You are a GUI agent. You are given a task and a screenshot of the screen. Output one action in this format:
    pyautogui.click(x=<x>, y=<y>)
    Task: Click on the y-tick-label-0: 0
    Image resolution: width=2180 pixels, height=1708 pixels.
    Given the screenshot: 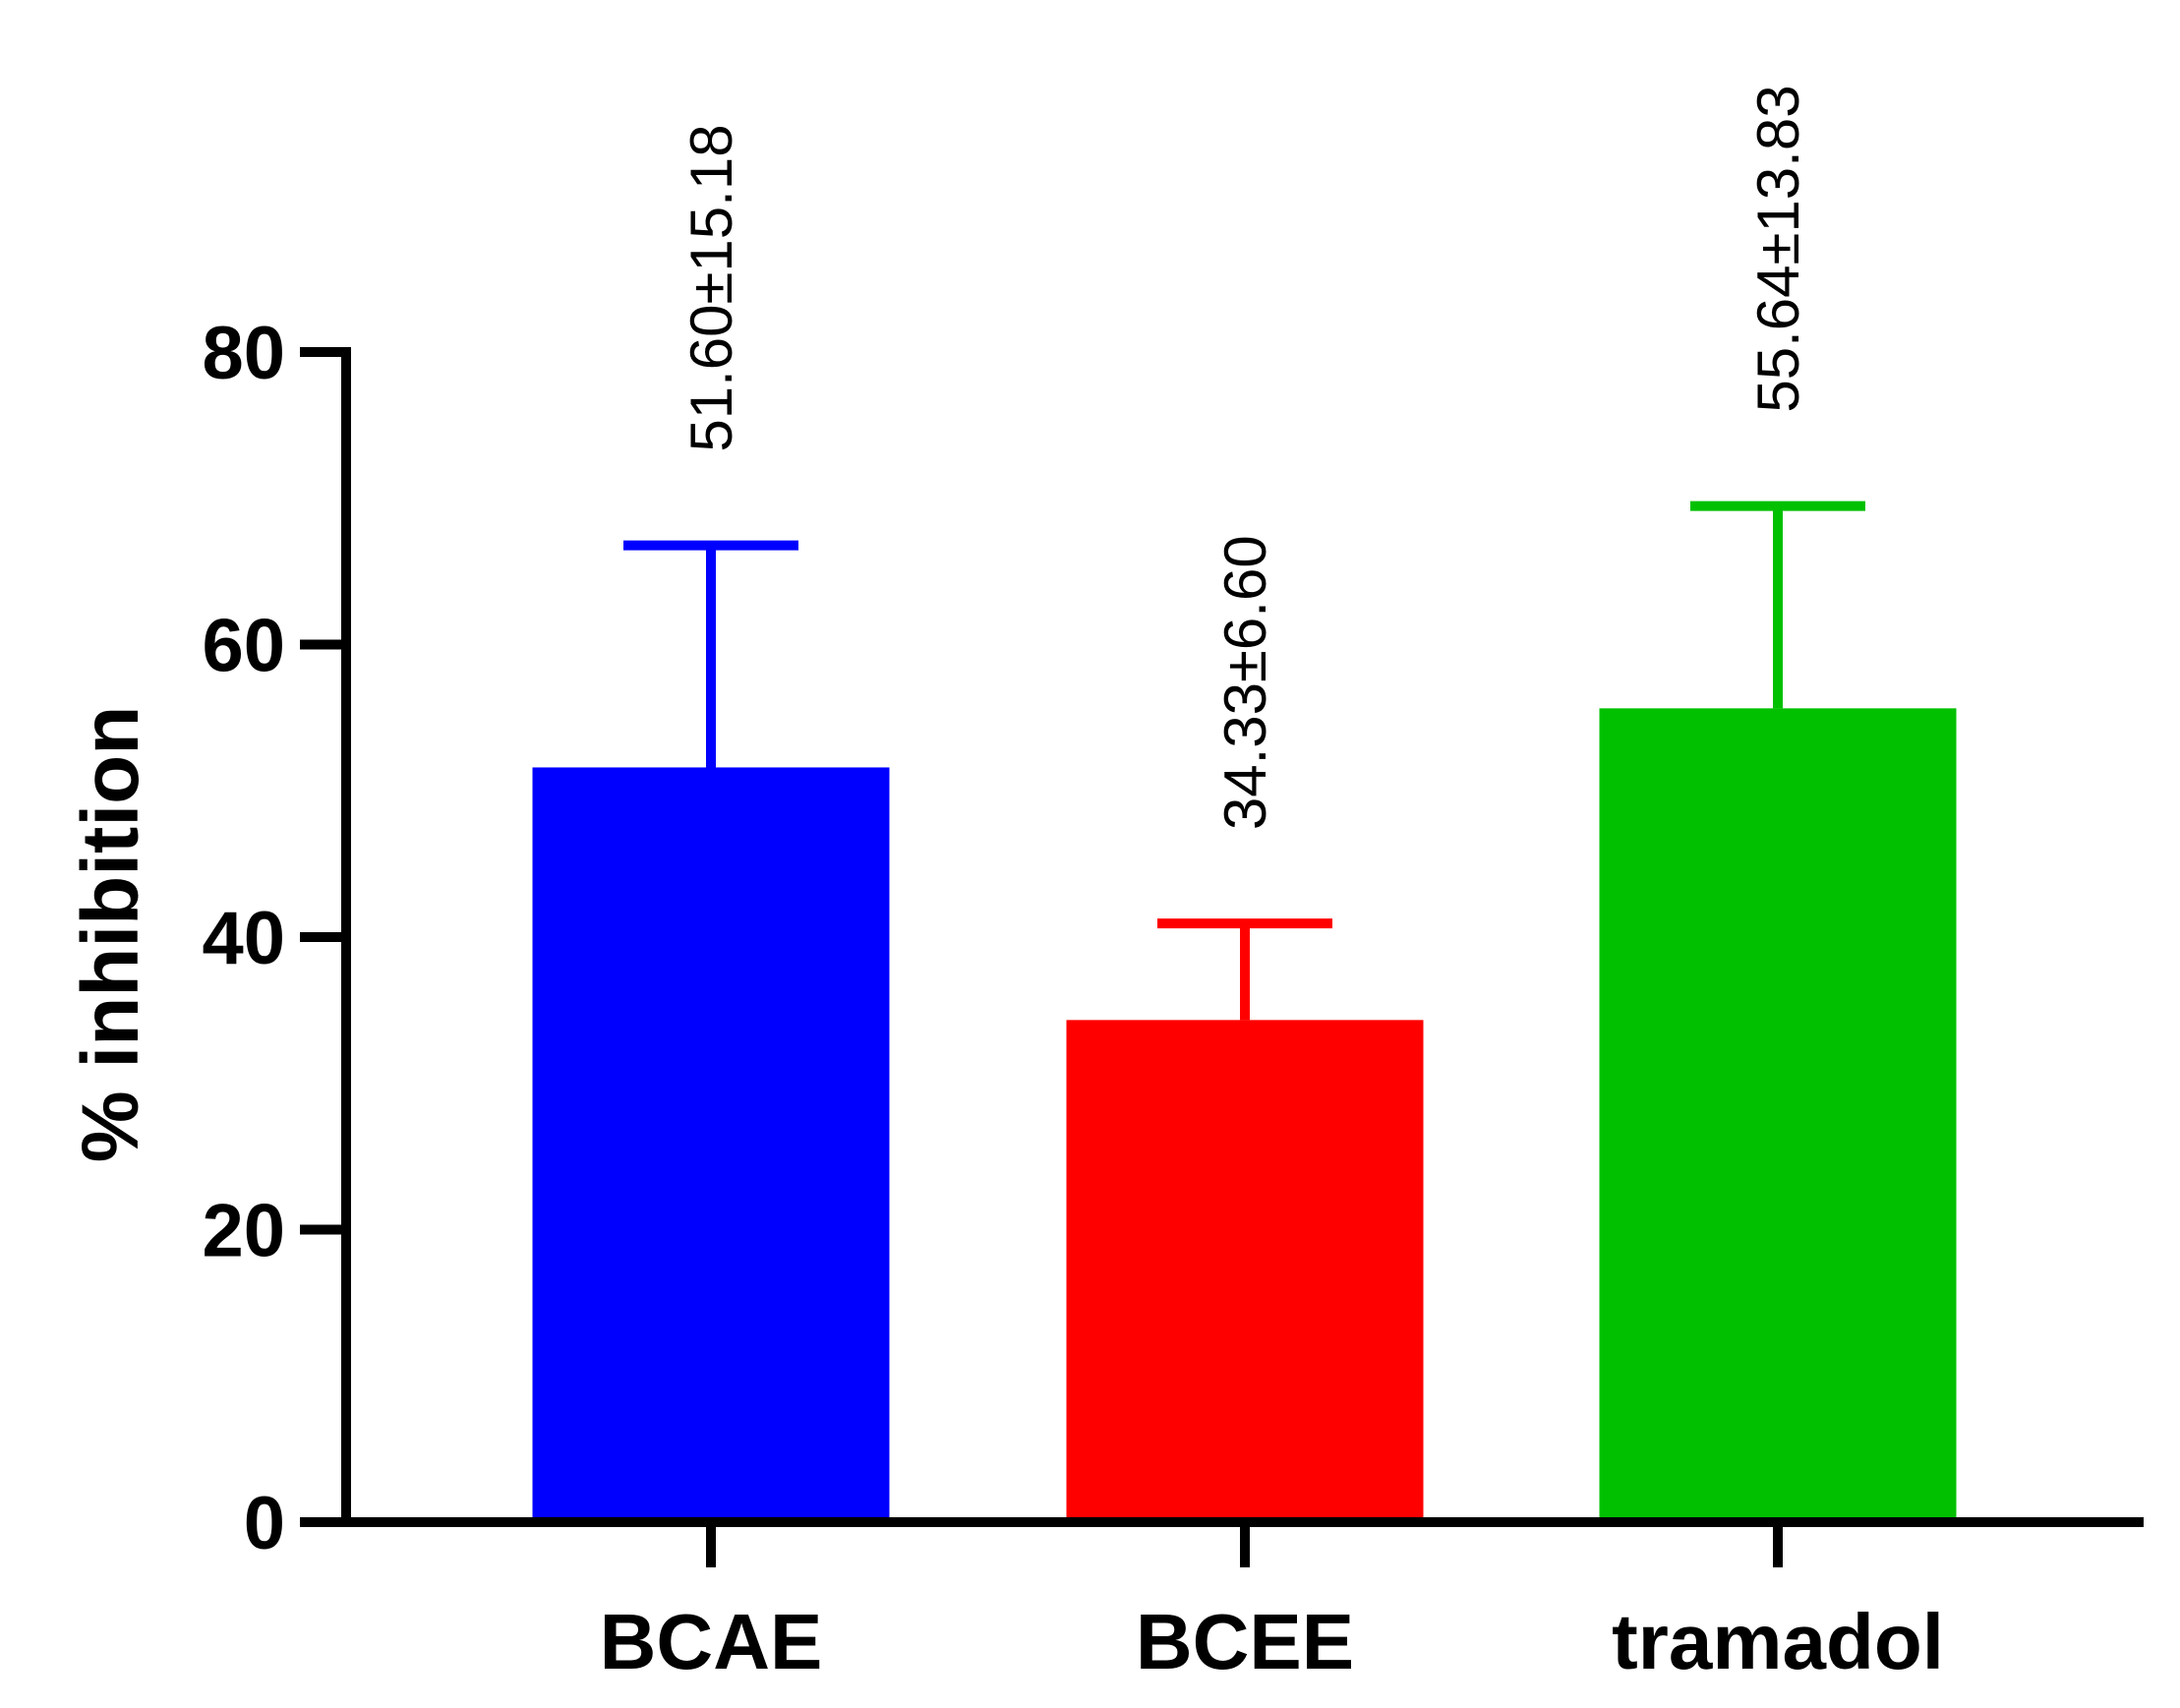 What is the action you would take?
    pyautogui.click(x=264, y=1523)
    